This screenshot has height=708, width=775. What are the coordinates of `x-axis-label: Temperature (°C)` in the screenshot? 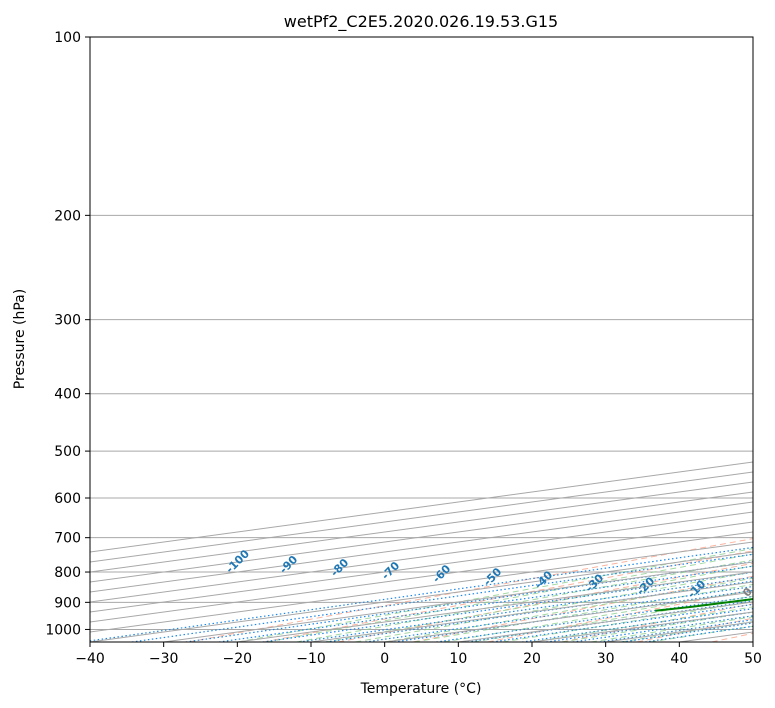 It's located at (421, 689).